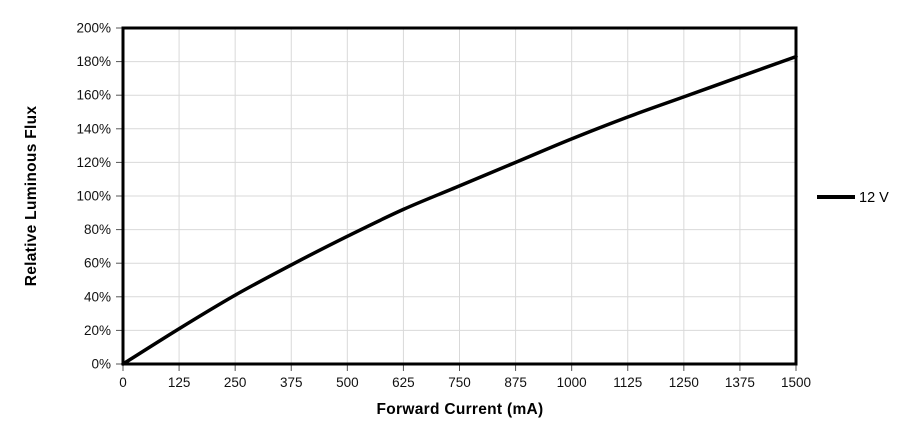 The height and width of the screenshot is (439, 900). What do you see at coordinates (291, 382) in the screenshot?
I see `x-tick-label: 375` at bounding box center [291, 382].